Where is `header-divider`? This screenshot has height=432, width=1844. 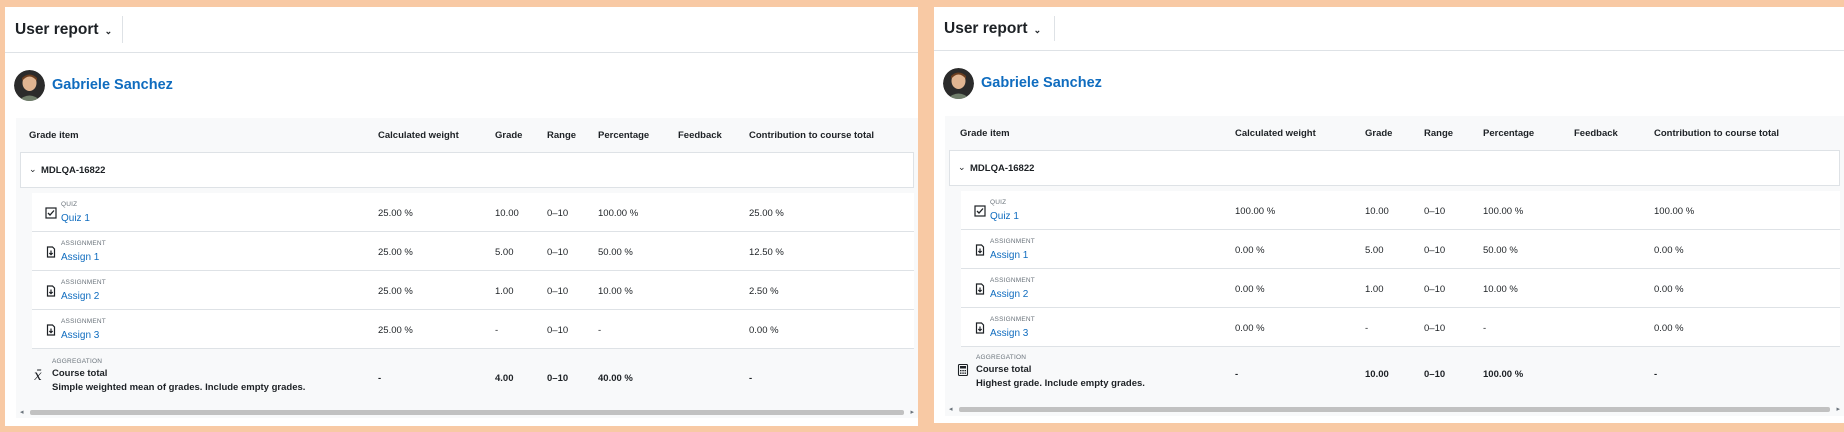
header-divider is located at coordinates (1054, 28).